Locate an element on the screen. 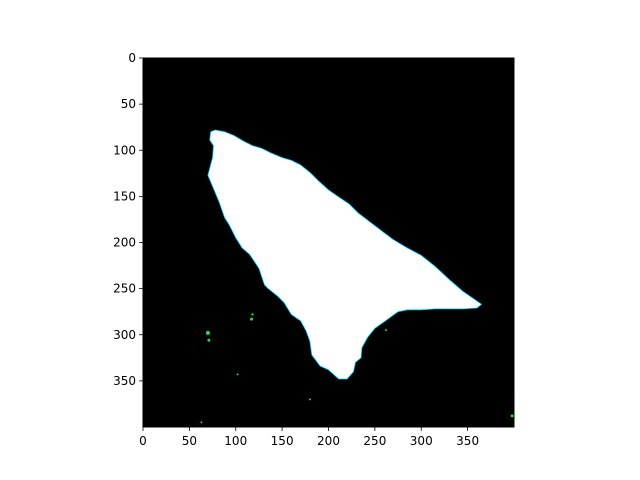 This screenshot has width=640, height=480. x-tick-label: 250 is located at coordinates (374, 441).